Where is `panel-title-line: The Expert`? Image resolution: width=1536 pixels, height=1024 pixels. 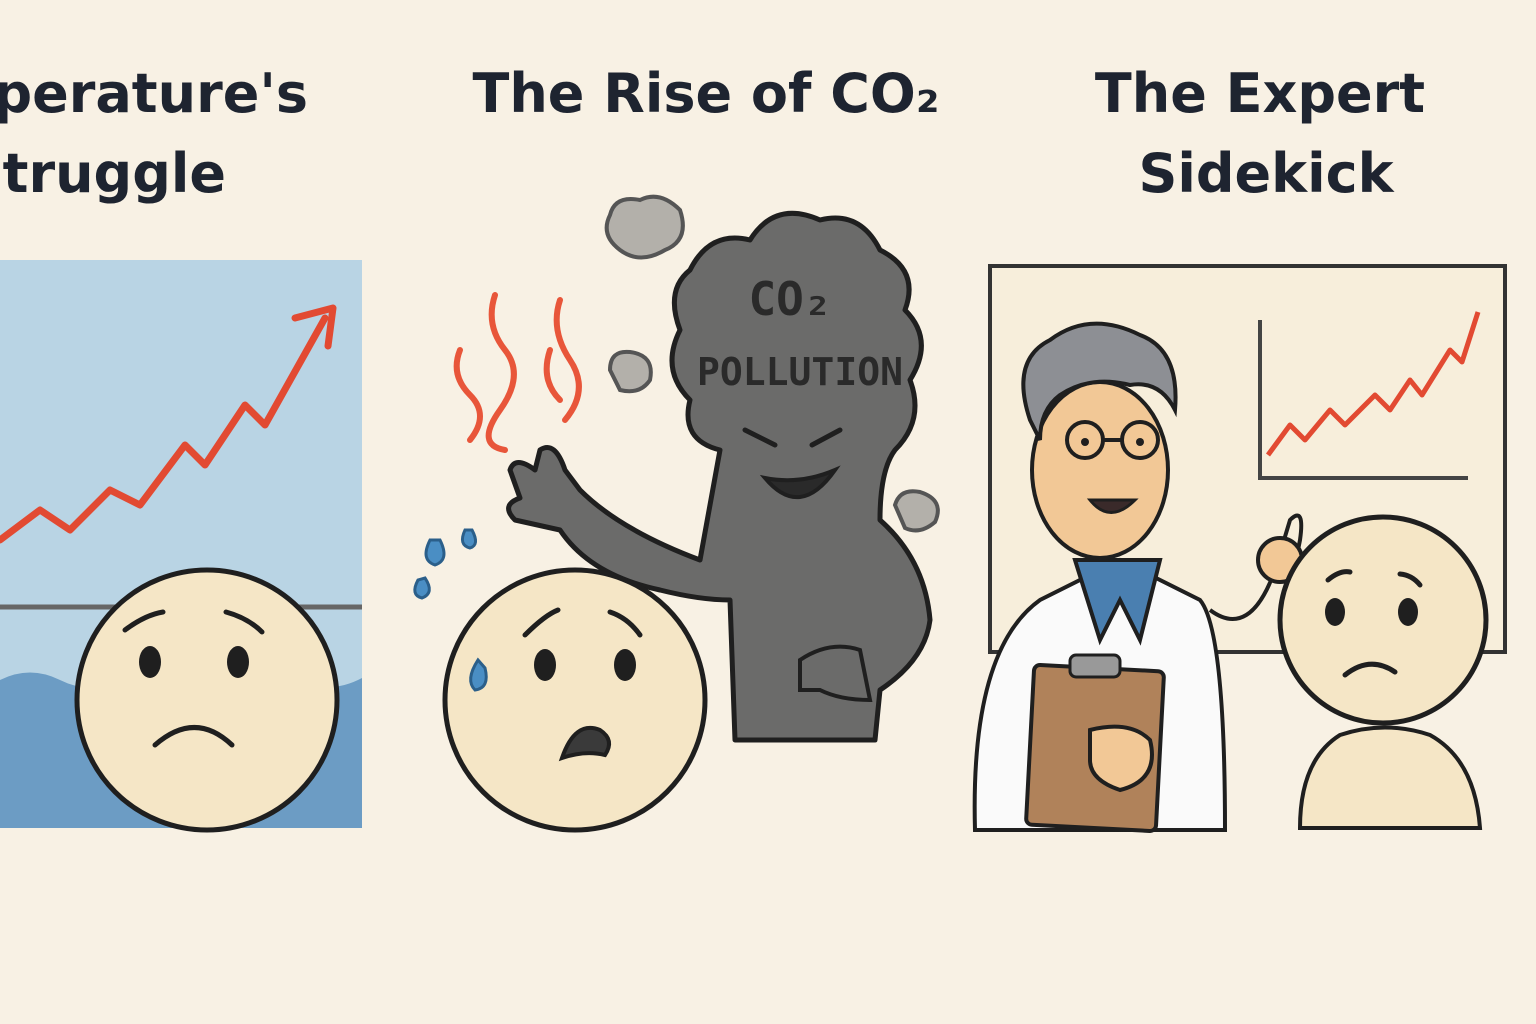
panel-title-line: The Expert is located at coordinates (1260, 93).